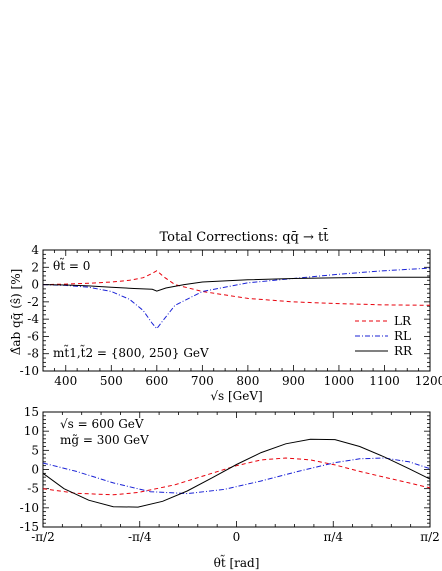 The height and width of the screenshot is (571, 442). What do you see at coordinates (247, 381) in the screenshot?
I see `x-tick-label: 800` at bounding box center [247, 381].